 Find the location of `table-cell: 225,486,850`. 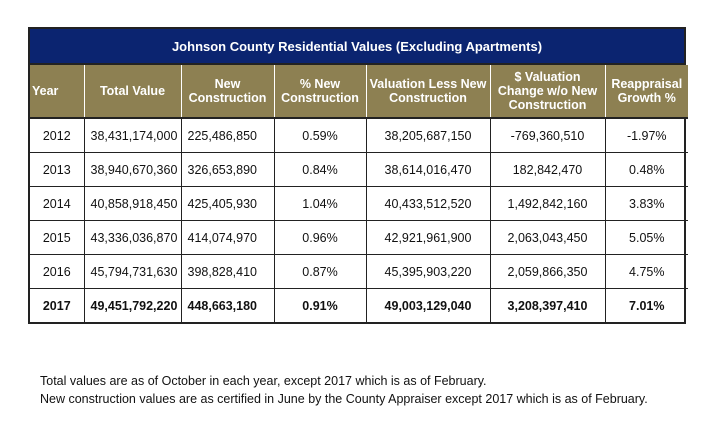

table-cell: 225,486,850 is located at coordinates (227, 135).